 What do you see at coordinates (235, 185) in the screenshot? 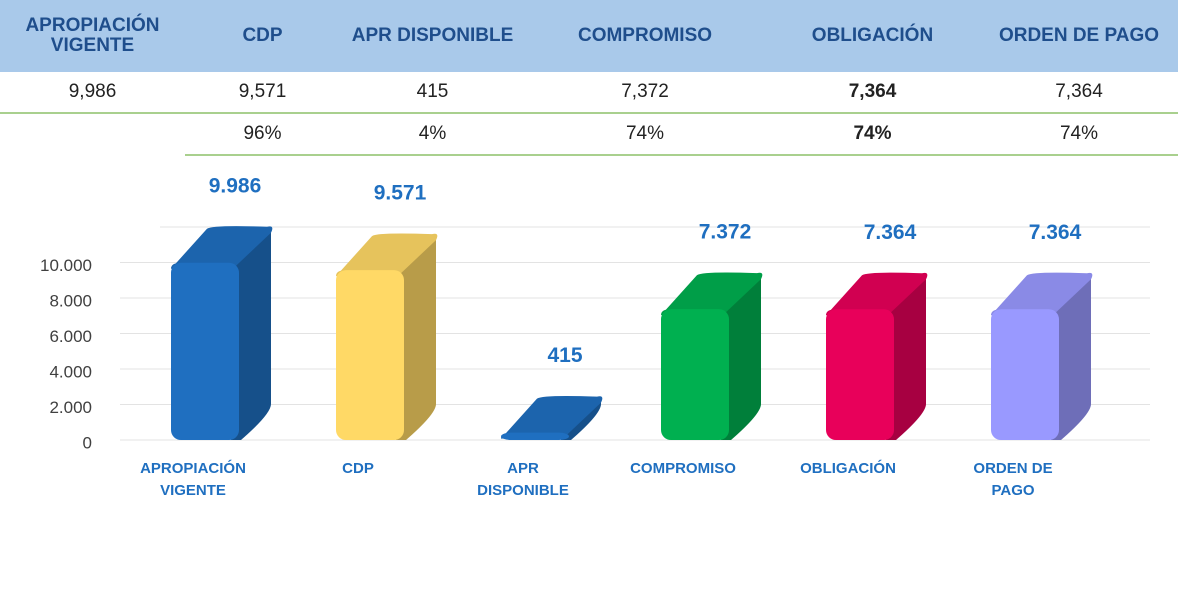
I see `value-label: 9.986` at bounding box center [235, 185].